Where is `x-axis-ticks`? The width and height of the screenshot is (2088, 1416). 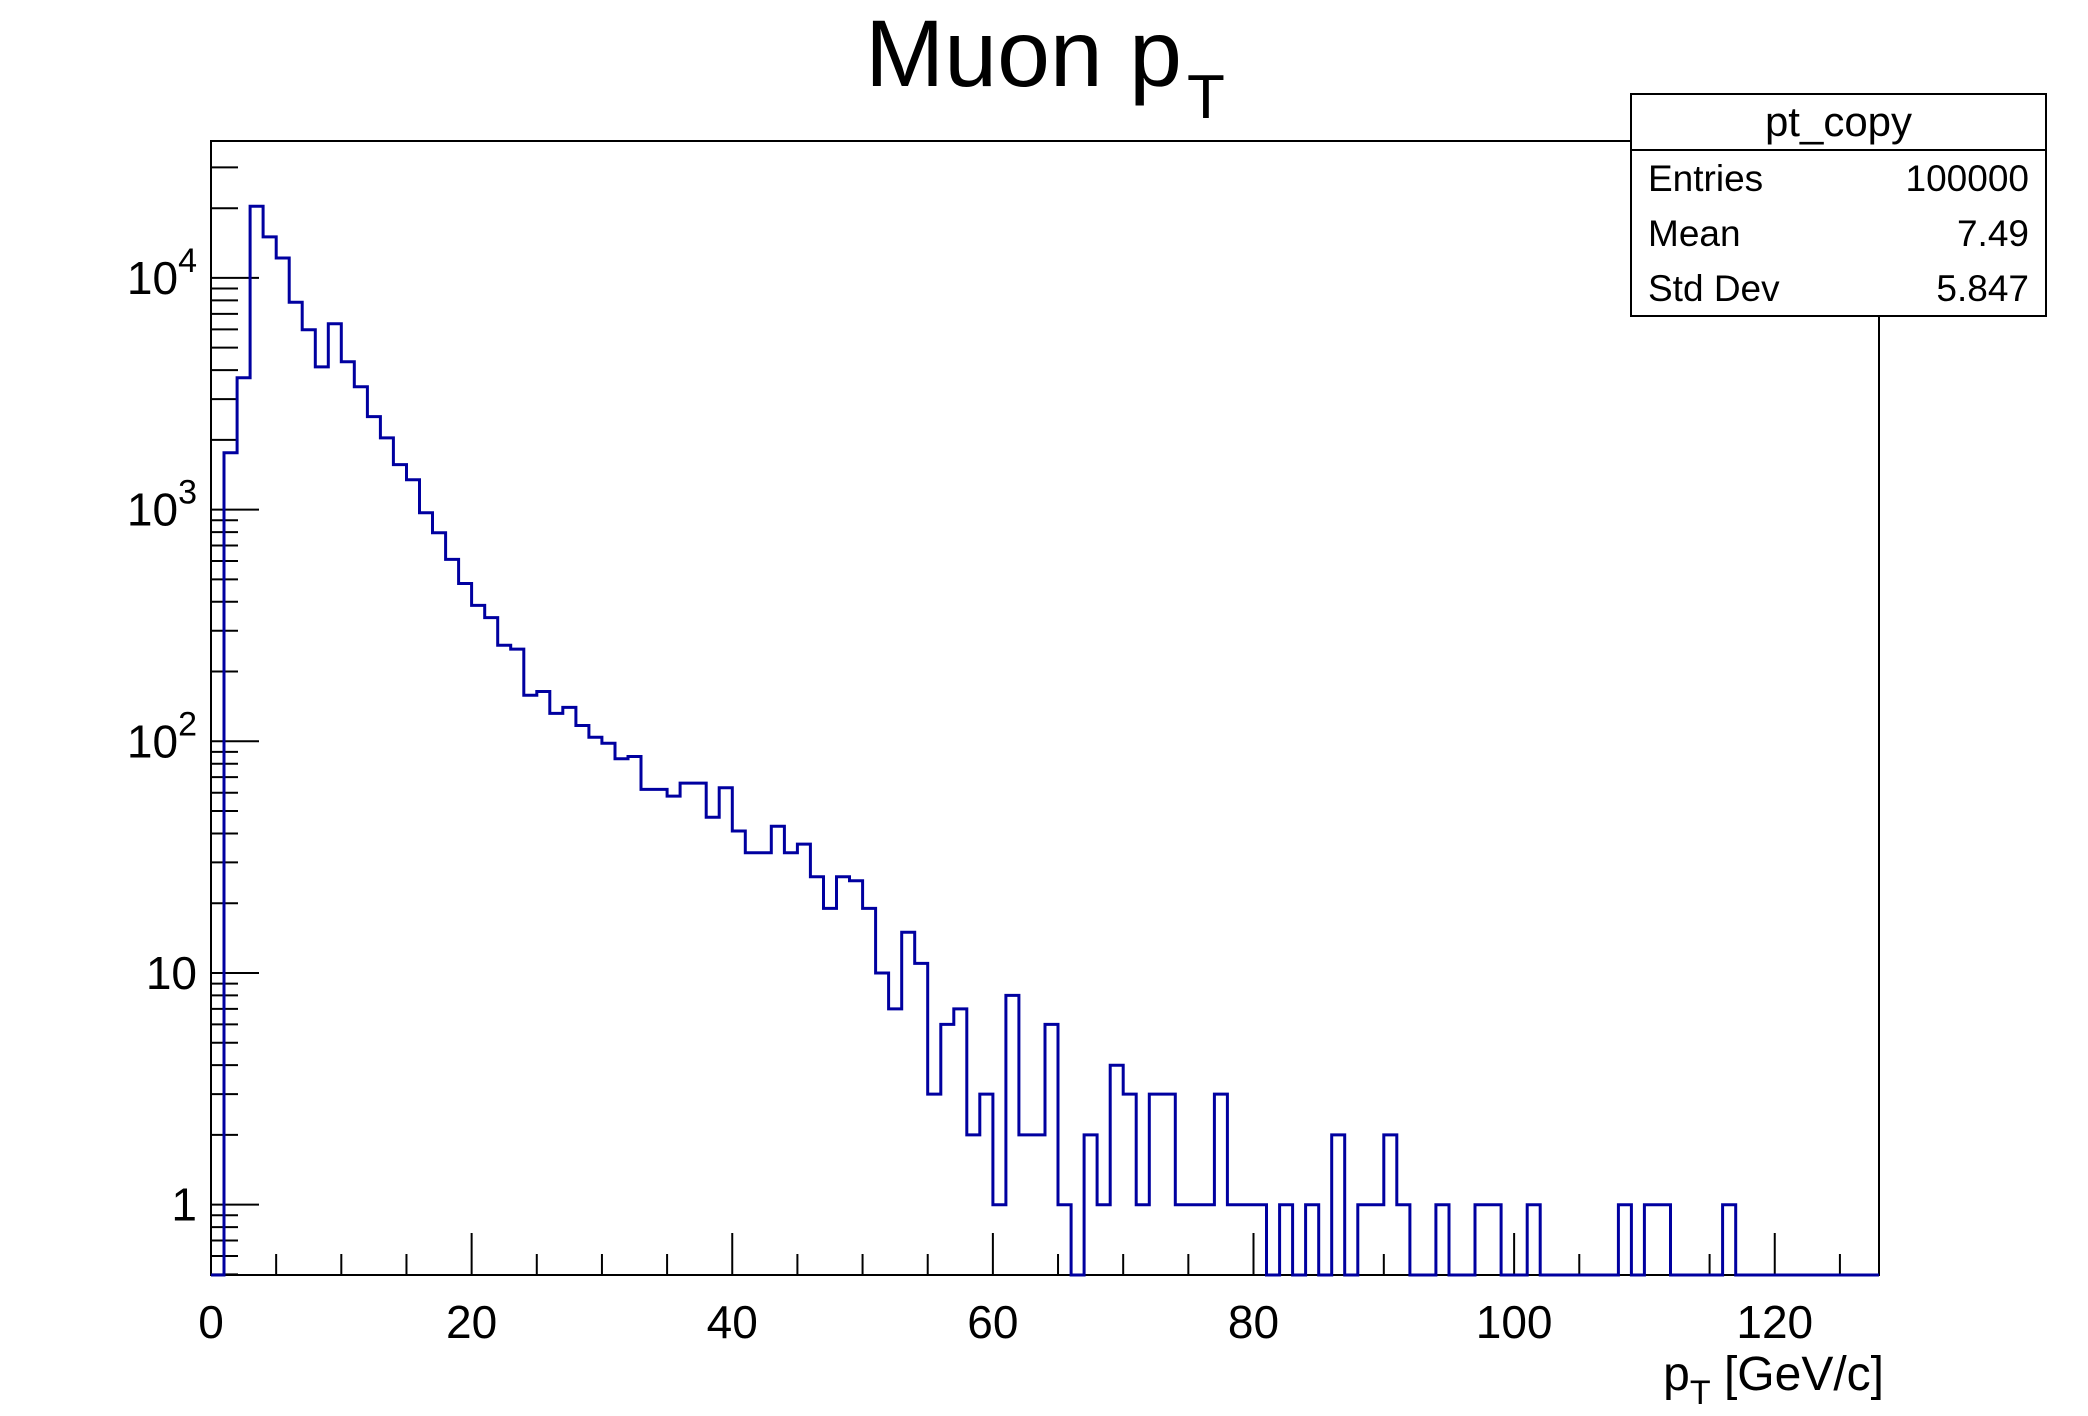
x-axis-ticks is located at coordinates (1025, 1254).